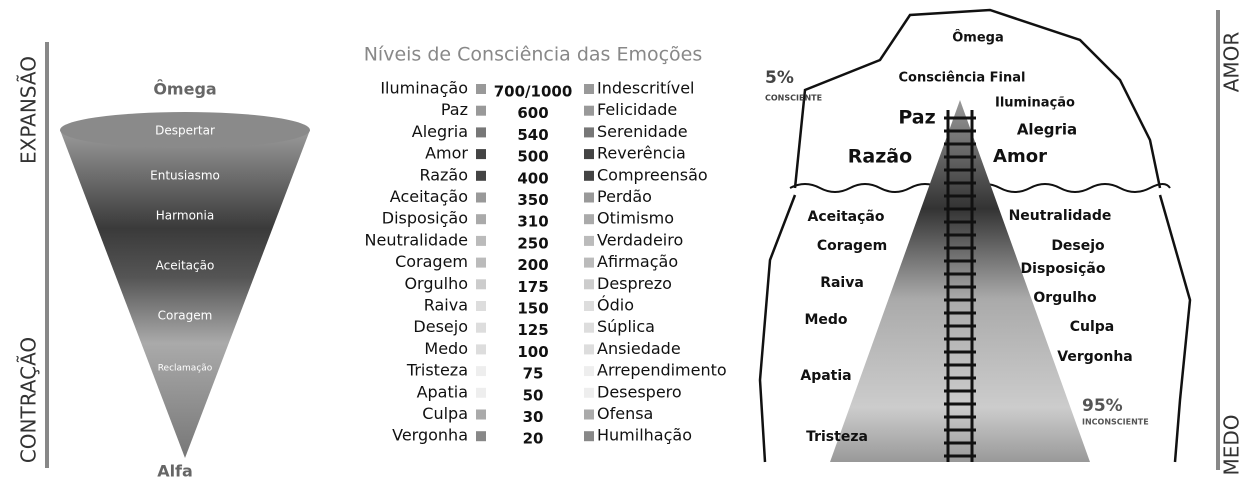 The height and width of the screenshot is (484, 1244). I want to click on outcome: Serenidade, so click(642, 131).